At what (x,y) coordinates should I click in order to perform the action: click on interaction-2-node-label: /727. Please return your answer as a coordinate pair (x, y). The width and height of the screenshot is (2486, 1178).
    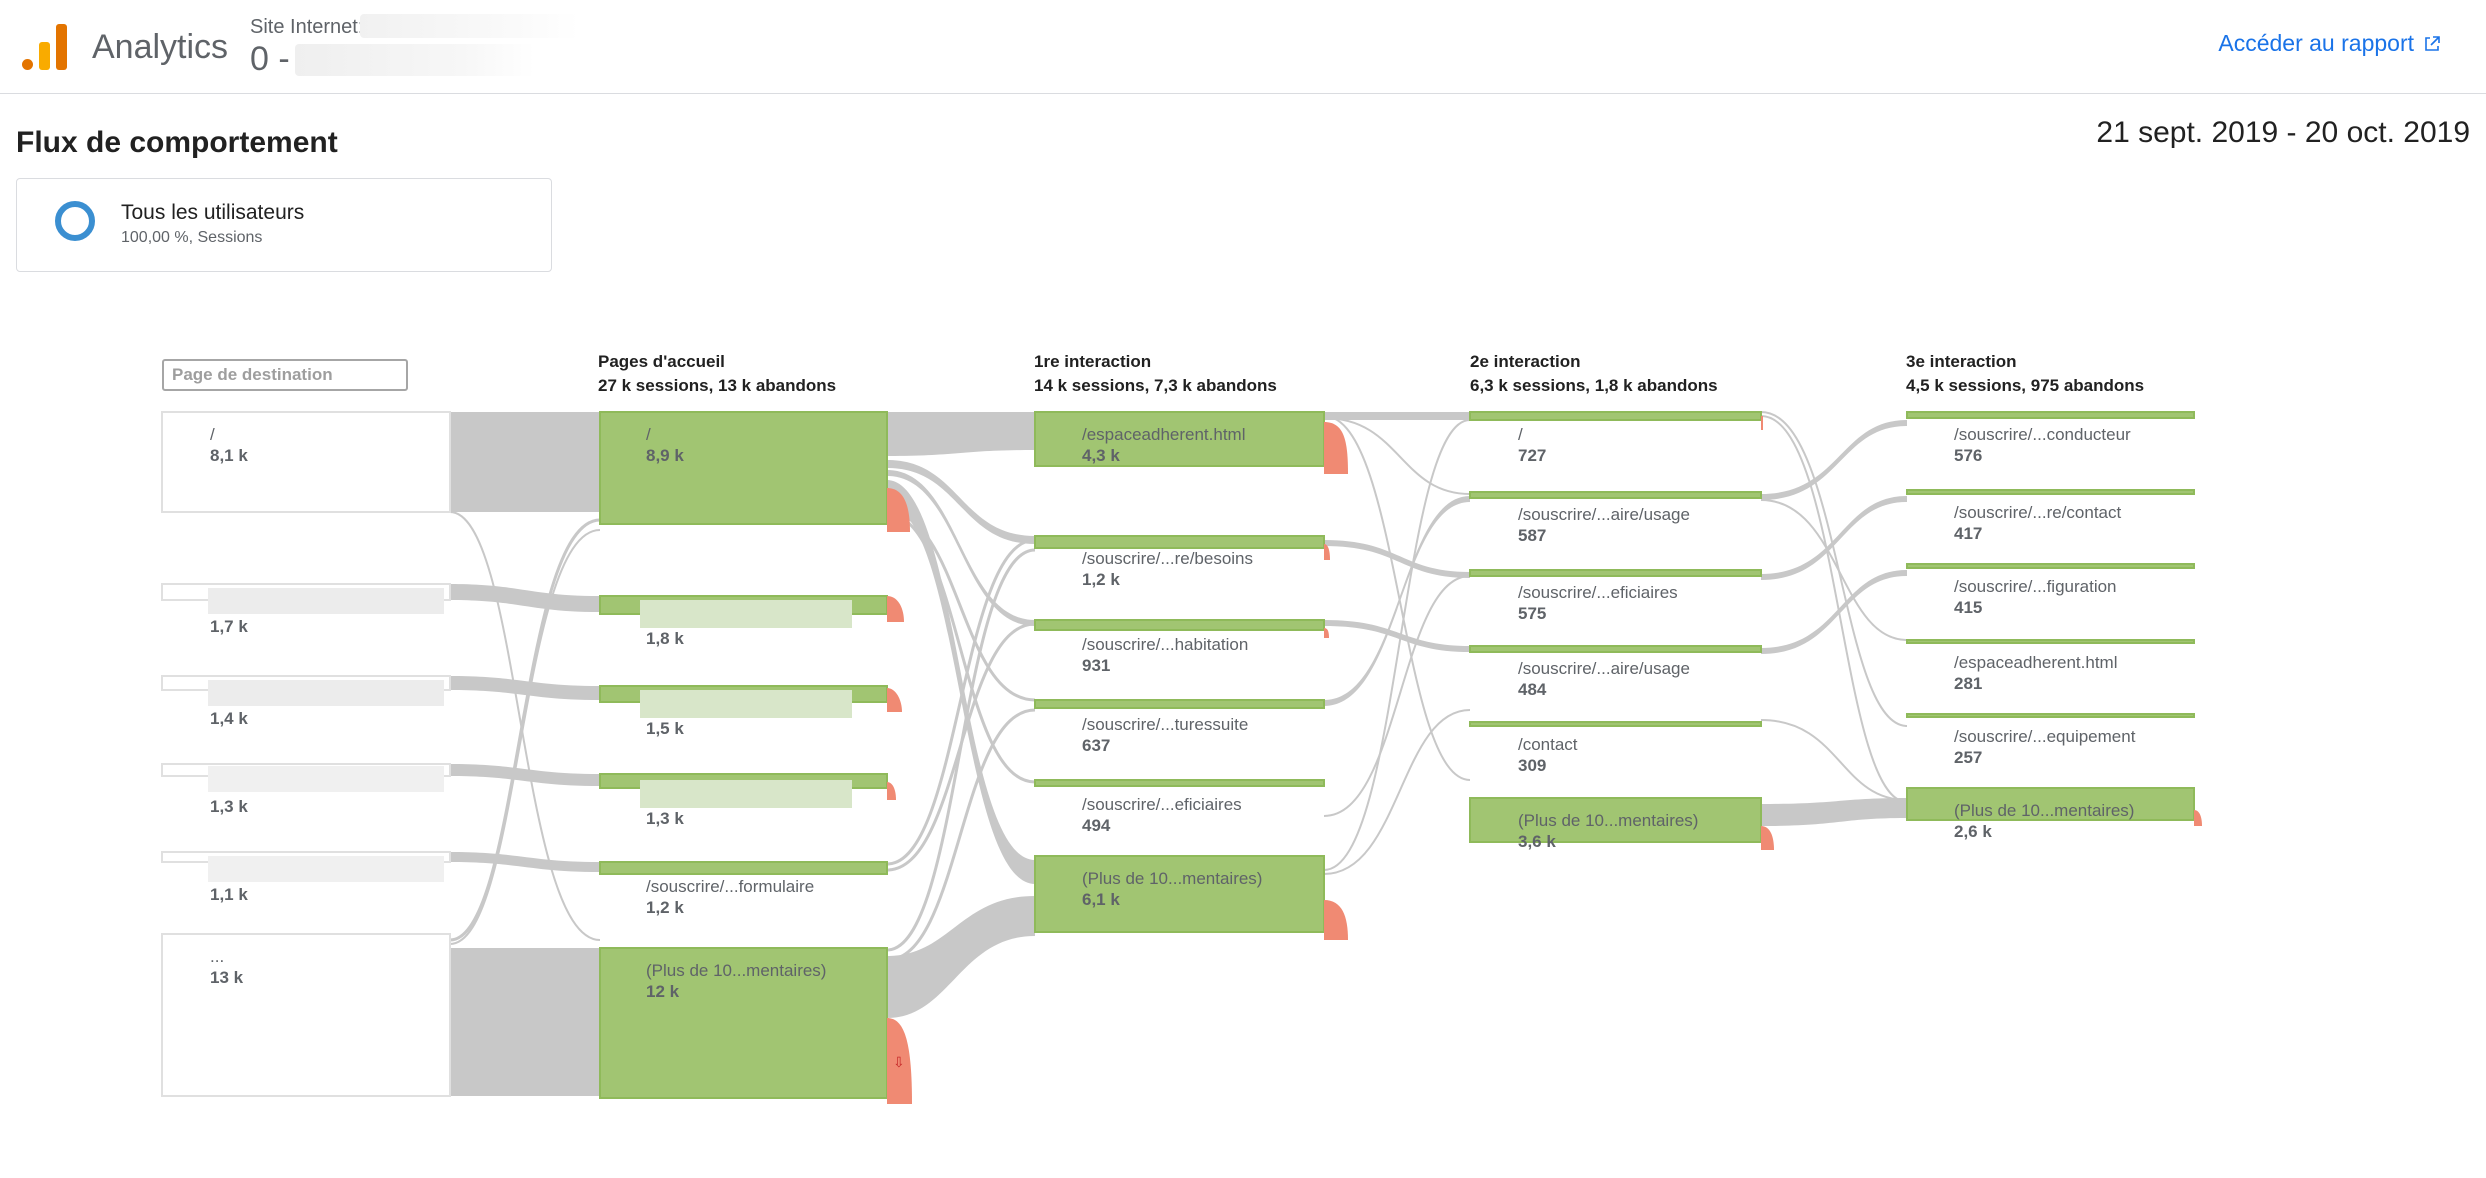
    Looking at the image, I should click on (1532, 445).